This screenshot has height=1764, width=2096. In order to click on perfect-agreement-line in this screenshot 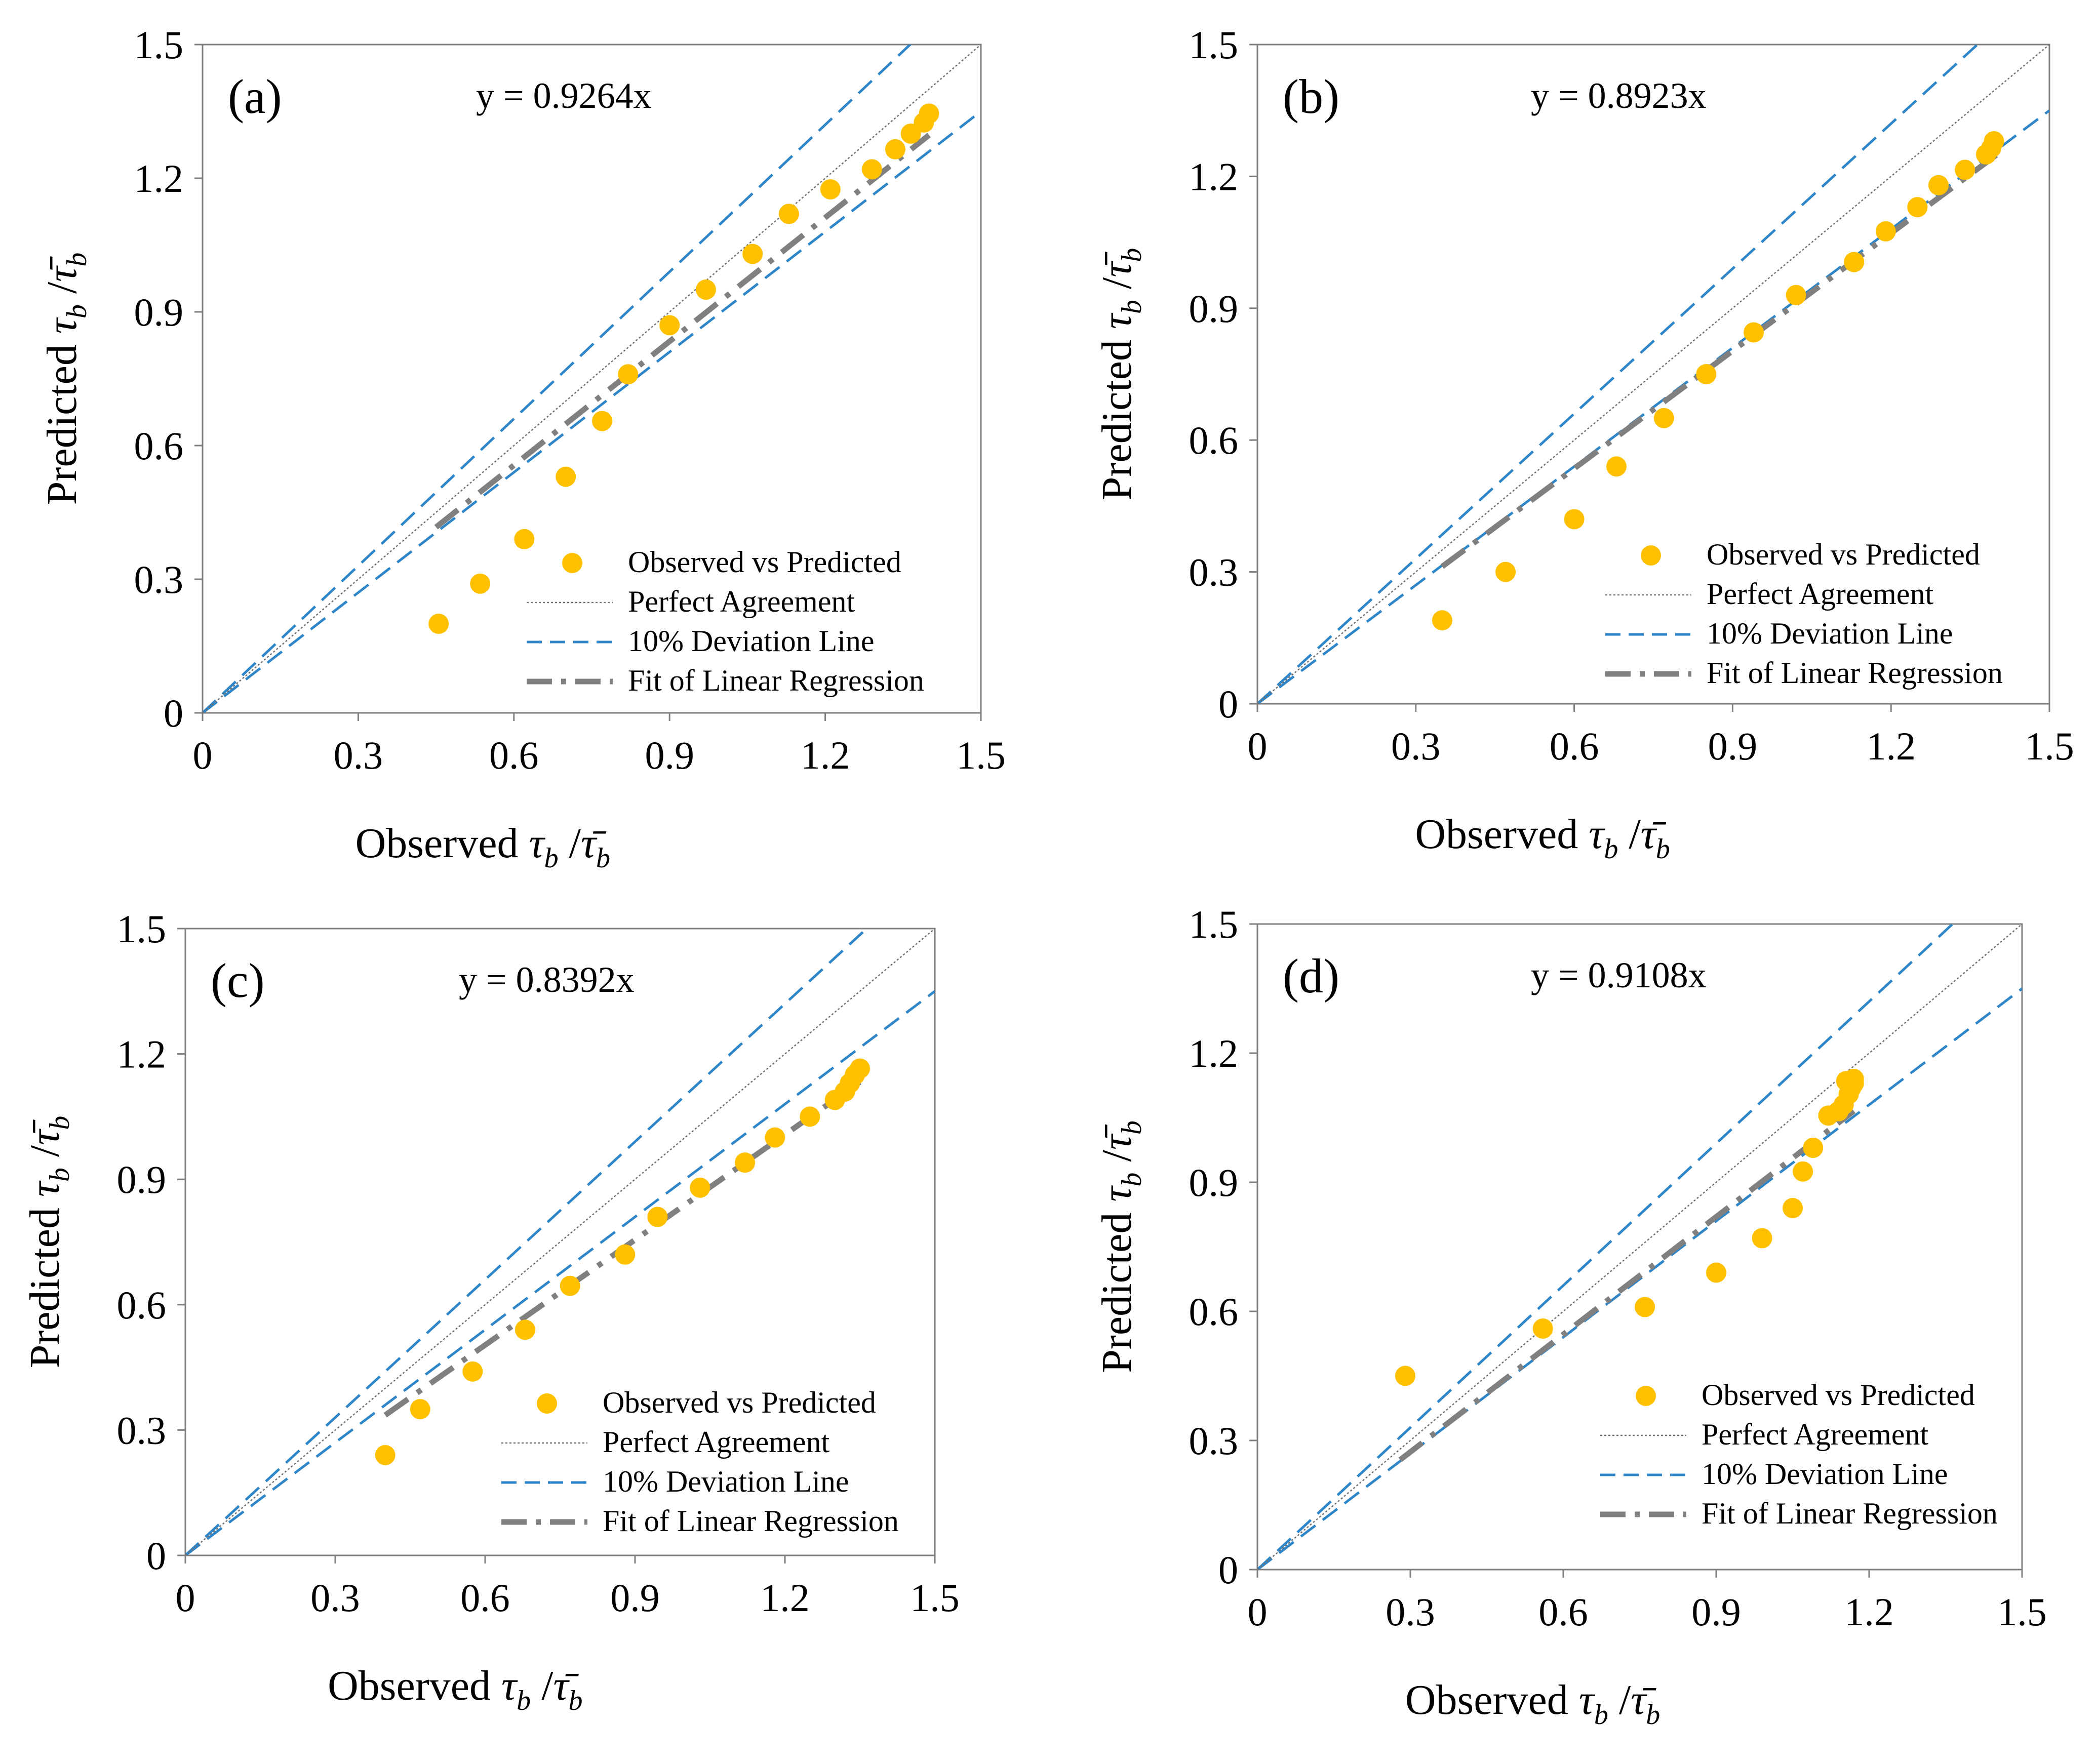, I will do `click(560, 1242)`.